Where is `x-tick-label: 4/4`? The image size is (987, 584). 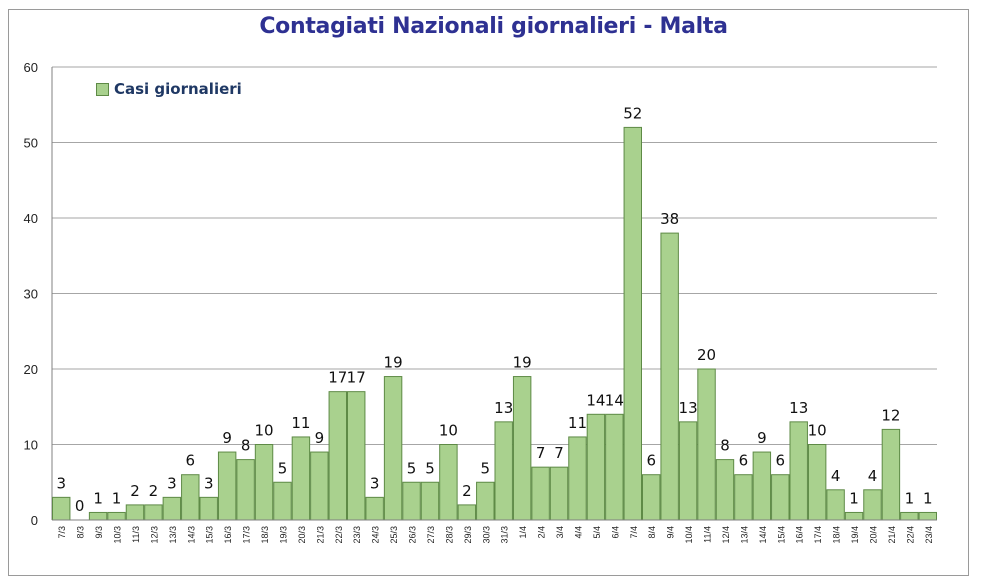 x-tick-label: 4/4 is located at coordinates (578, 532).